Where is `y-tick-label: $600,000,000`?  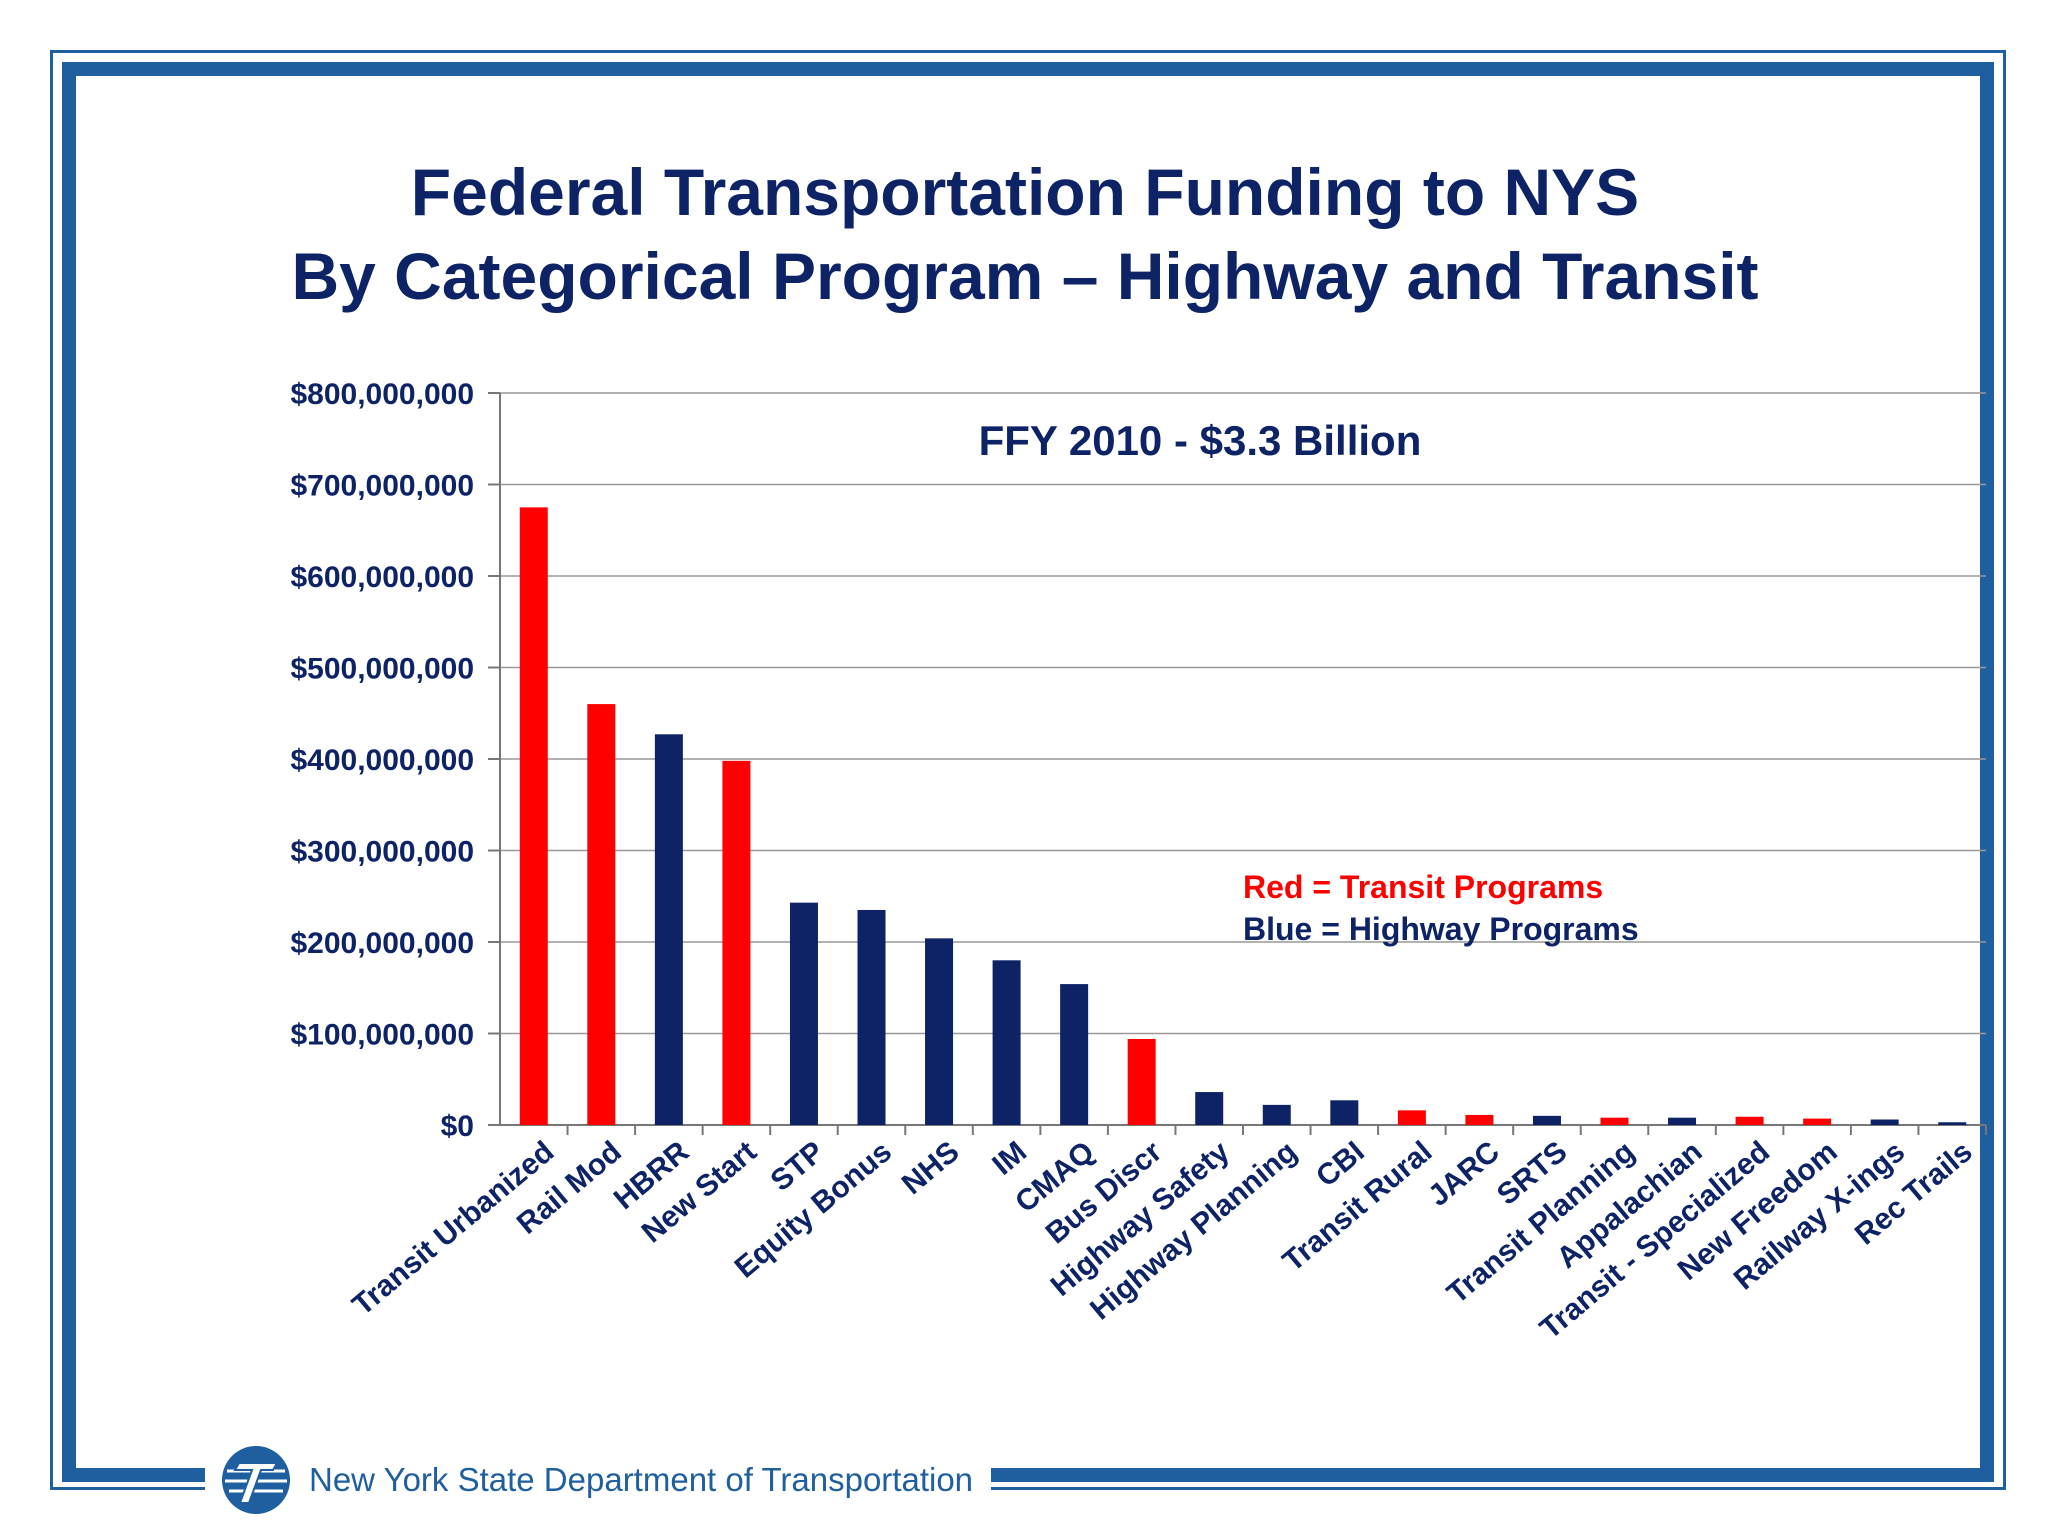
y-tick-label: $600,000,000 is located at coordinates (382, 577).